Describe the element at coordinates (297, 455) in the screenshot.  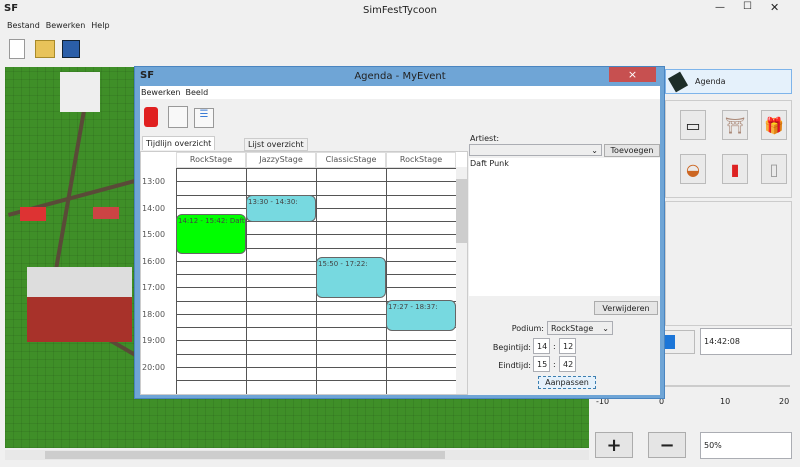
I see `map-horizontal-scrollbar` at that location.